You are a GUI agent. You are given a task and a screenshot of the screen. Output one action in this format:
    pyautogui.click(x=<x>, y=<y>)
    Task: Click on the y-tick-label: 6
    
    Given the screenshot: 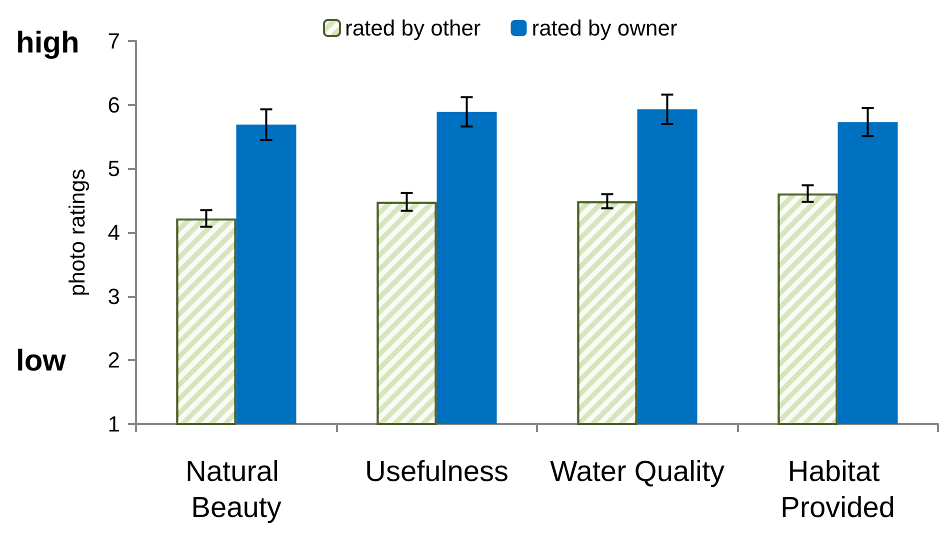 What is the action you would take?
    pyautogui.click(x=114, y=105)
    